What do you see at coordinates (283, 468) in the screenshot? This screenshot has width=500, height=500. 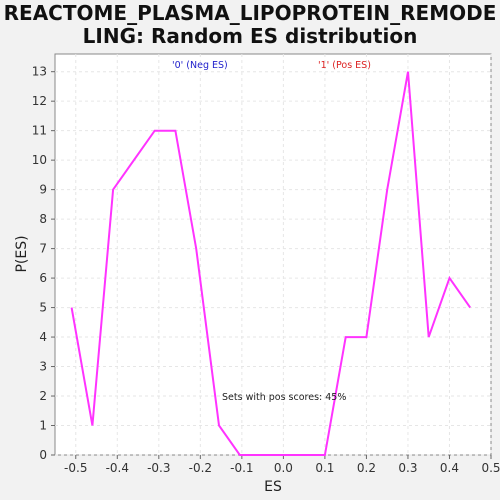 I see `x-tick-label: 0.0` at bounding box center [283, 468].